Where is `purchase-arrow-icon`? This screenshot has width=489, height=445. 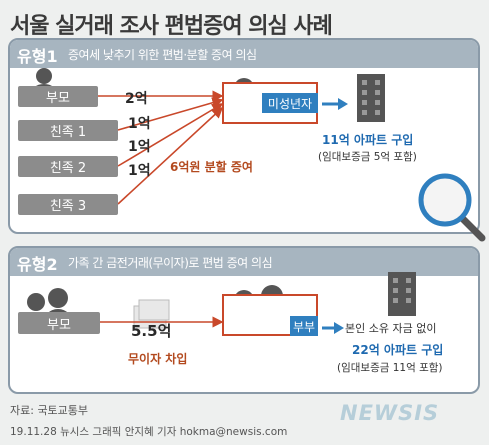 purchase-arrow-icon is located at coordinates (335, 104).